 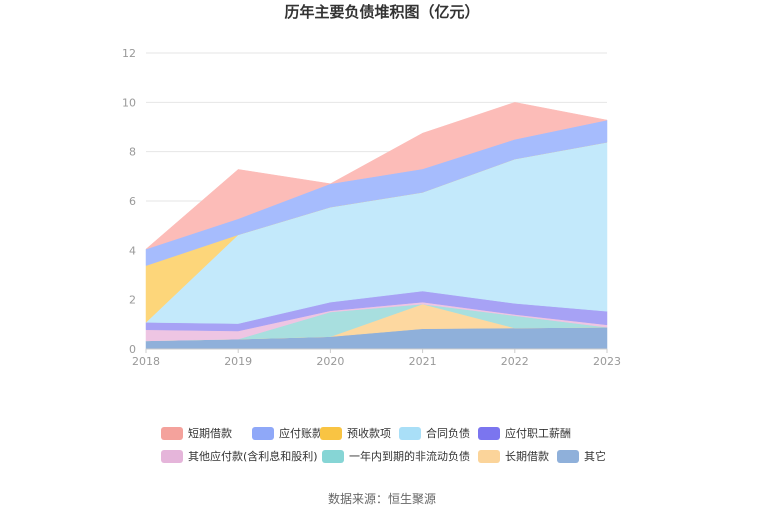 I want to click on legend-item: 应付职工薪酬, so click(x=524, y=433).